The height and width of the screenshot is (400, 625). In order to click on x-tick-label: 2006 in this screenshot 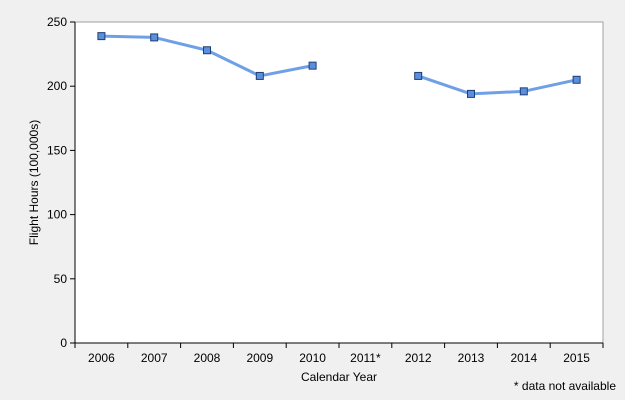, I will do `click(101, 358)`.